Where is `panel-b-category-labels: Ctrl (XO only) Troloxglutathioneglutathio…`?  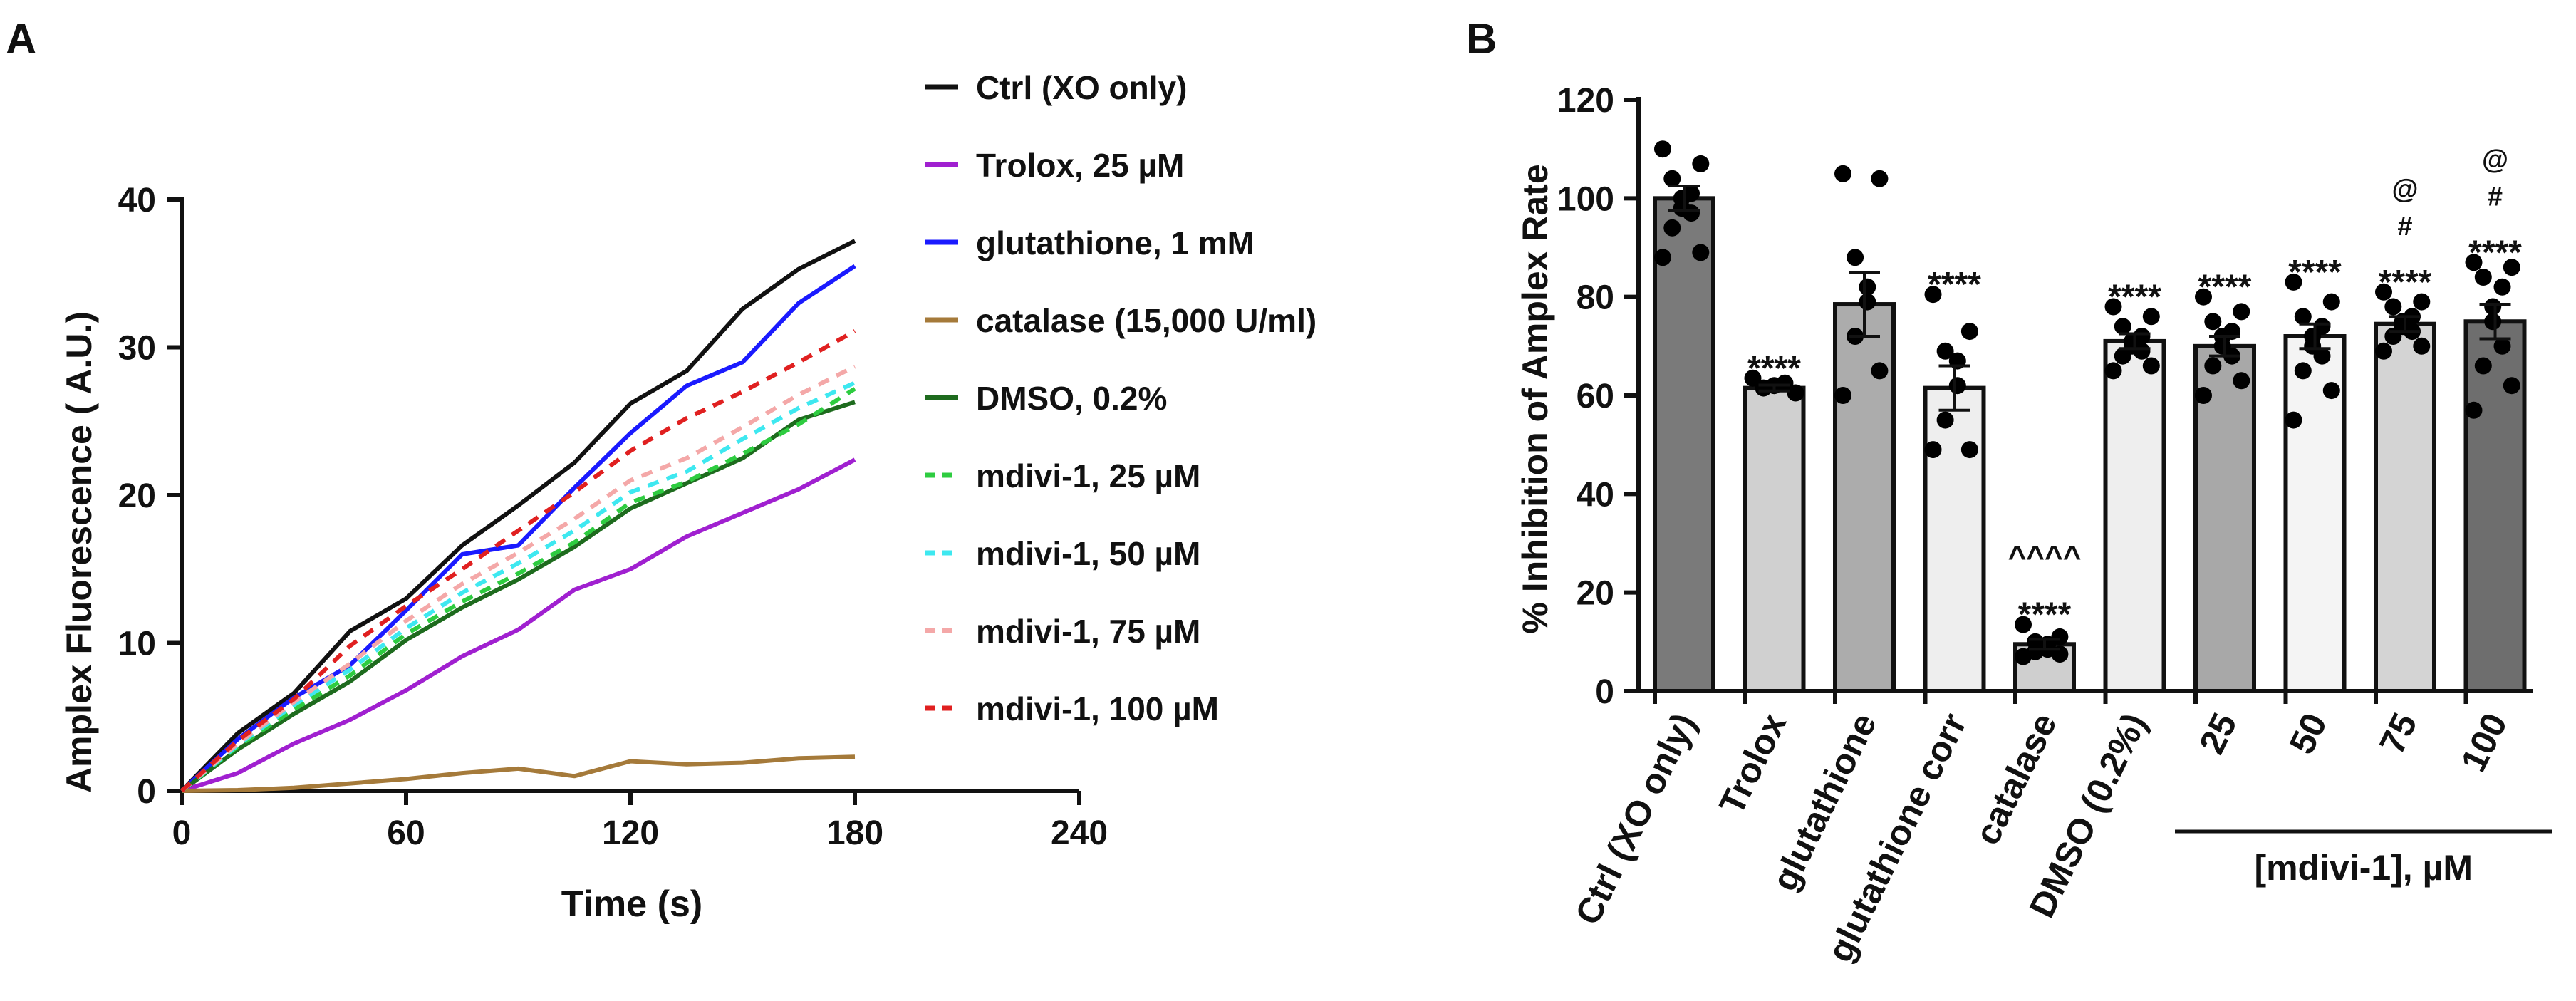 panel-b-category-labels: Ctrl (XO only) Troloxglutathioneglutathio… is located at coordinates (2041, 837).